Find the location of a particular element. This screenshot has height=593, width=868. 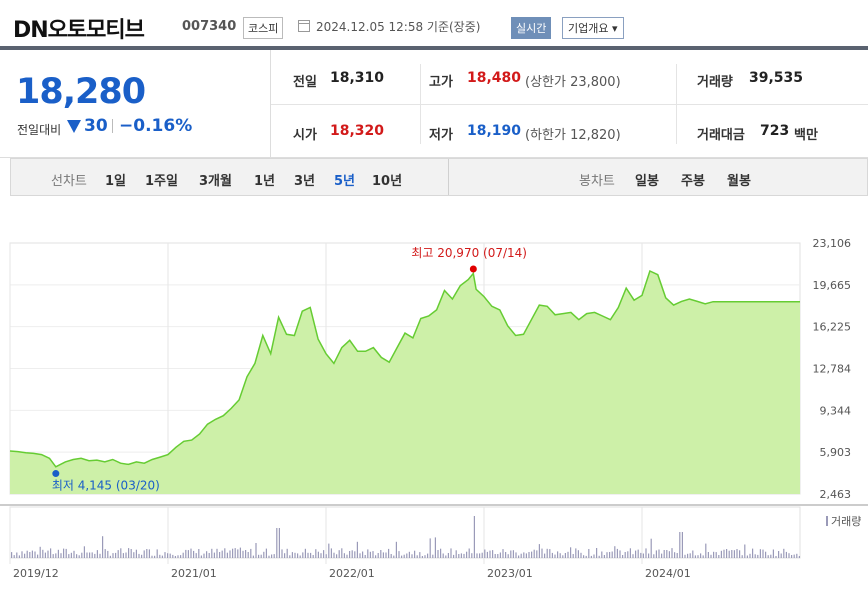

tab-3y: 3년 is located at coordinates (305, 181).